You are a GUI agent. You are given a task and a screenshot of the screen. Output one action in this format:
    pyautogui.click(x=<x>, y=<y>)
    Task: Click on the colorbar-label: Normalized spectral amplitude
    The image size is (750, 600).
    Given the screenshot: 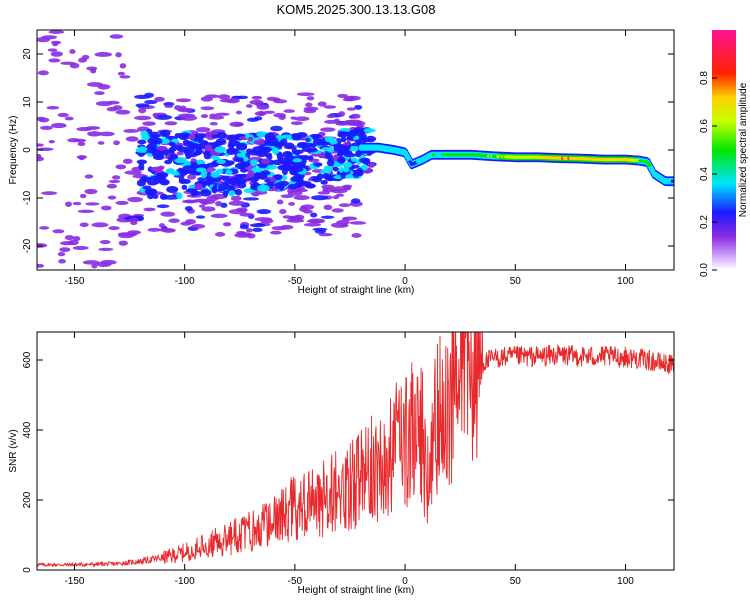 What is the action you would take?
    pyautogui.click(x=743, y=149)
    